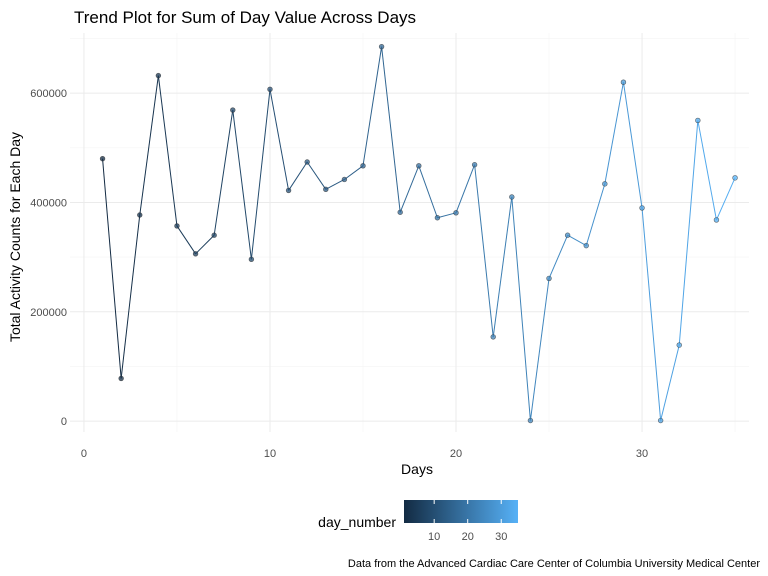  What do you see at coordinates (501, 537) in the screenshot?
I see `colorbar-tick-label: 30` at bounding box center [501, 537].